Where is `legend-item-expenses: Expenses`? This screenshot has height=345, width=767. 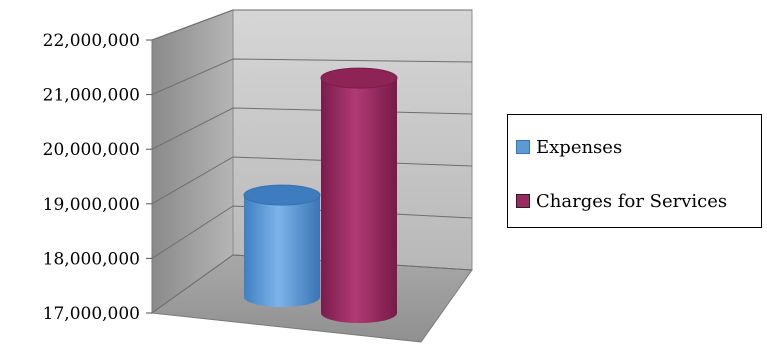 legend-item-expenses: Expenses is located at coordinates (569, 147).